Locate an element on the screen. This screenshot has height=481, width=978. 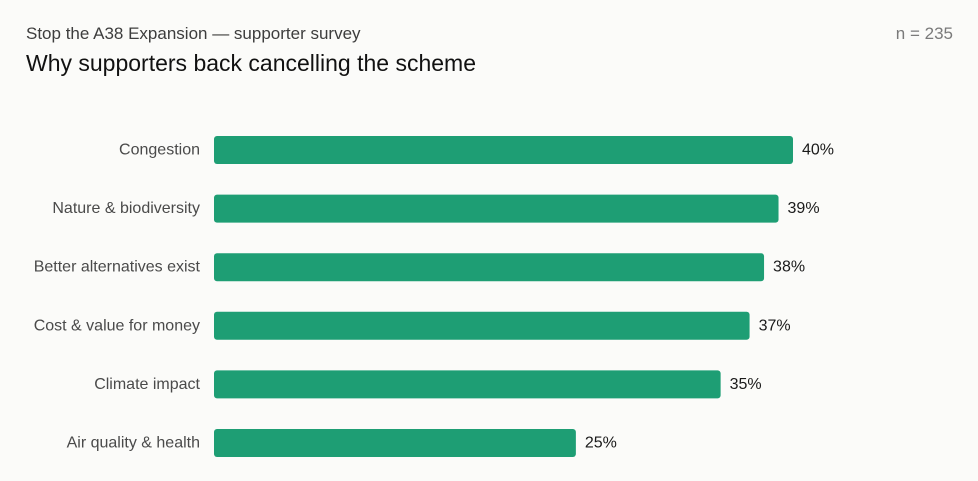
category-label: Better alternatives exist is located at coordinates (117, 267).